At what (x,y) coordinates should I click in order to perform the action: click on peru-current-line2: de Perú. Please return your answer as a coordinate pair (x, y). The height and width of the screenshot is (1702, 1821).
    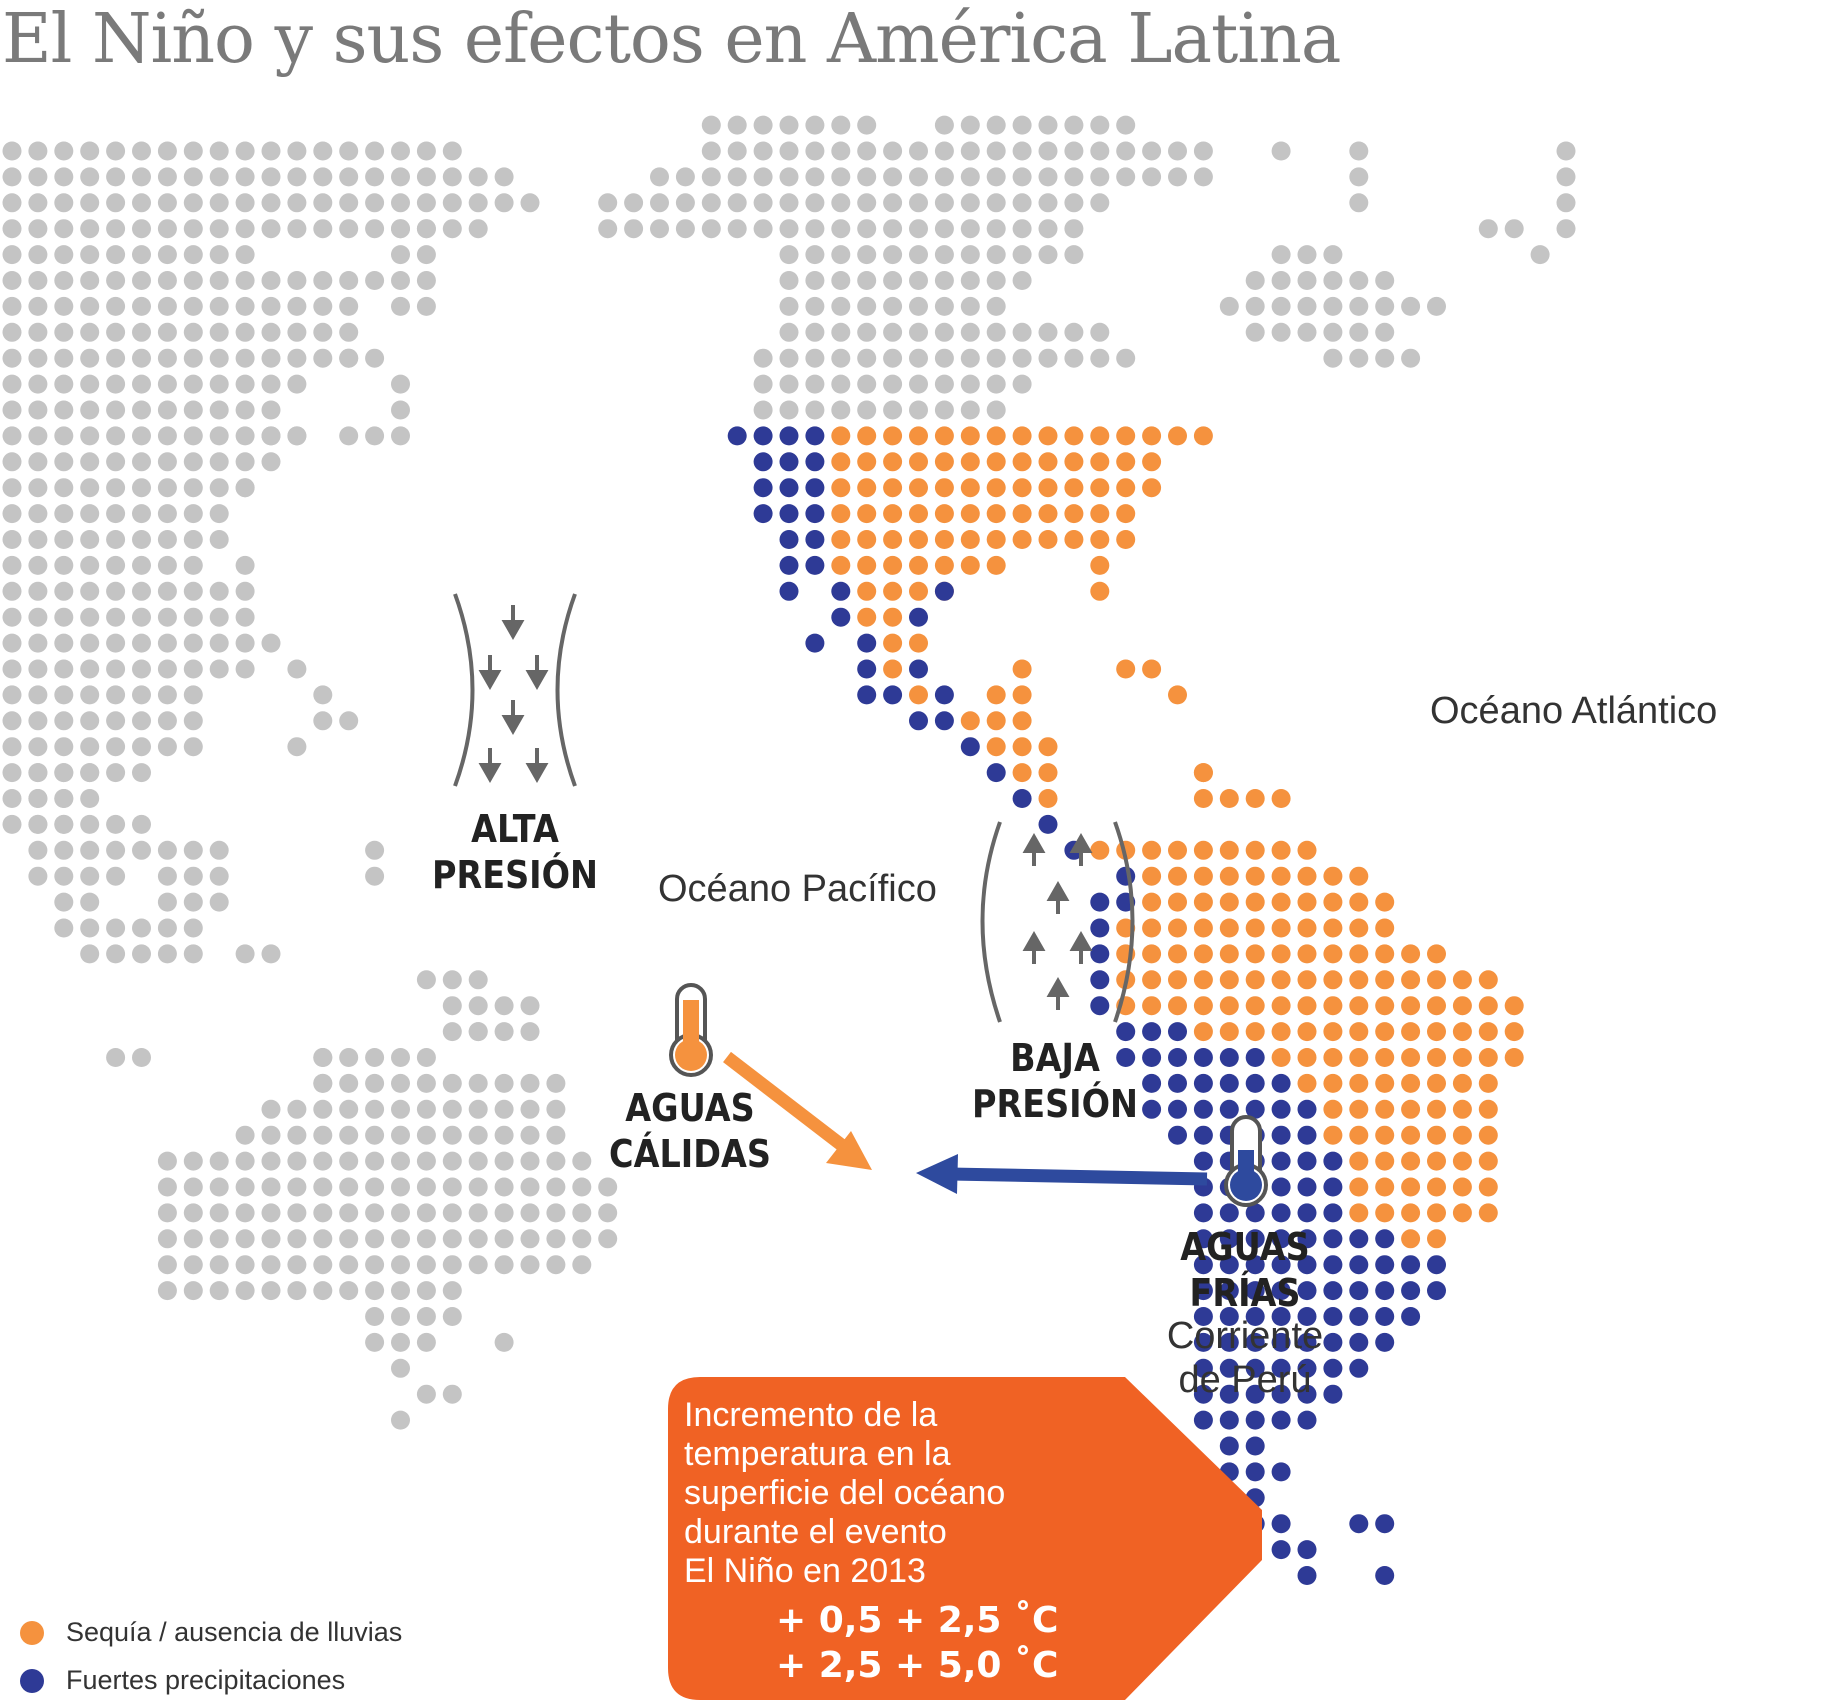
    Looking at the image, I should click on (1245, 1380).